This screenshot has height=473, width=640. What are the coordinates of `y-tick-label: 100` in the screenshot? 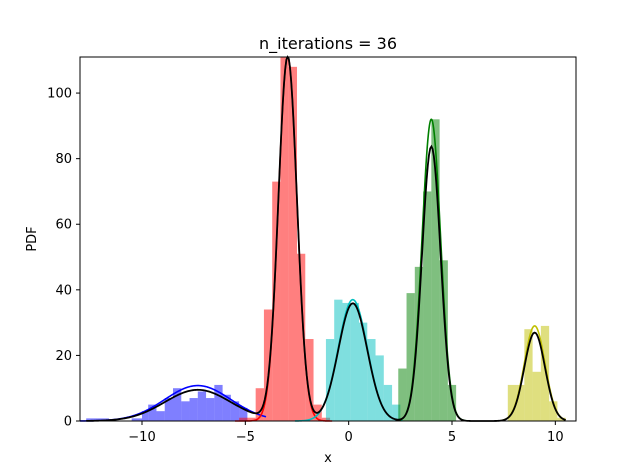 It's located at (59, 94).